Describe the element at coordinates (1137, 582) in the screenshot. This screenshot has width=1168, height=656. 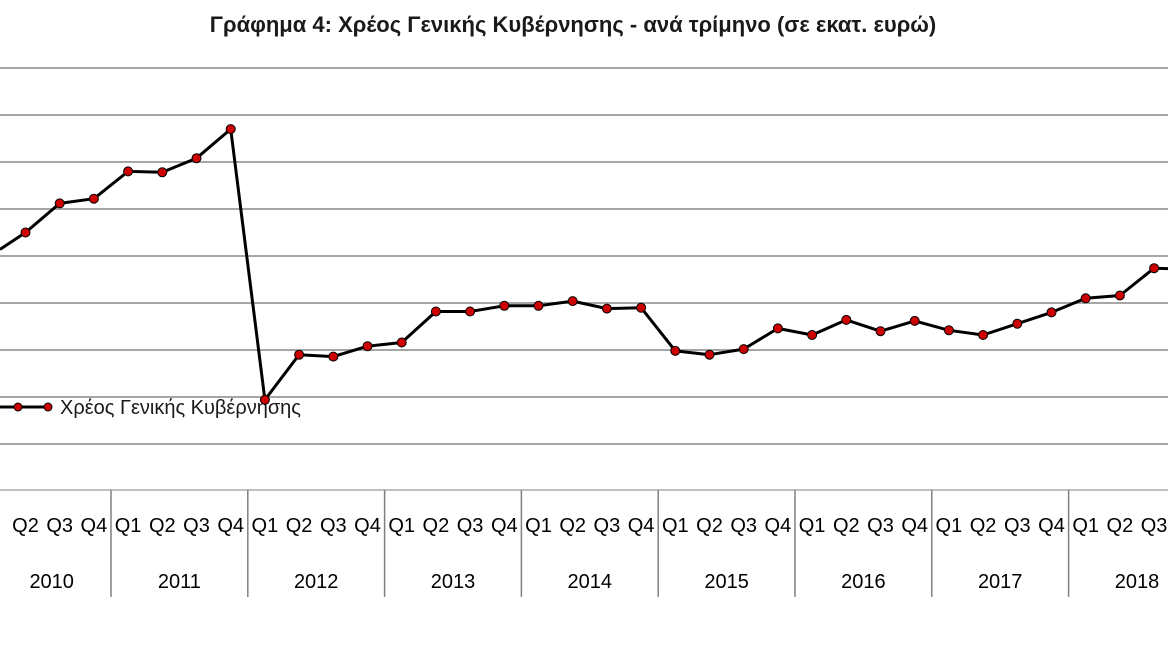
I see `year-label: 2018` at that location.